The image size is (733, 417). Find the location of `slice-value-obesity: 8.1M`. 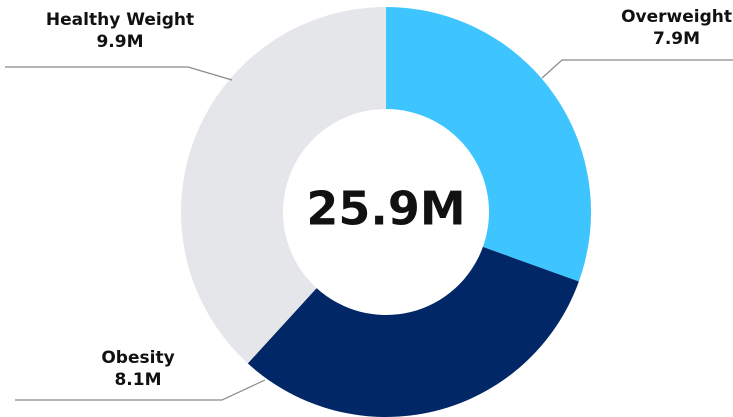

slice-value-obesity: 8.1M is located at coordinates (137, 380).